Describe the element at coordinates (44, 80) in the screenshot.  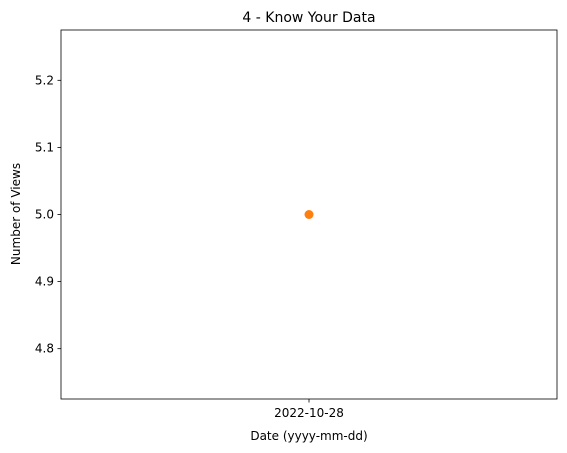
I see `y-tick-label: 5.2` at that location.